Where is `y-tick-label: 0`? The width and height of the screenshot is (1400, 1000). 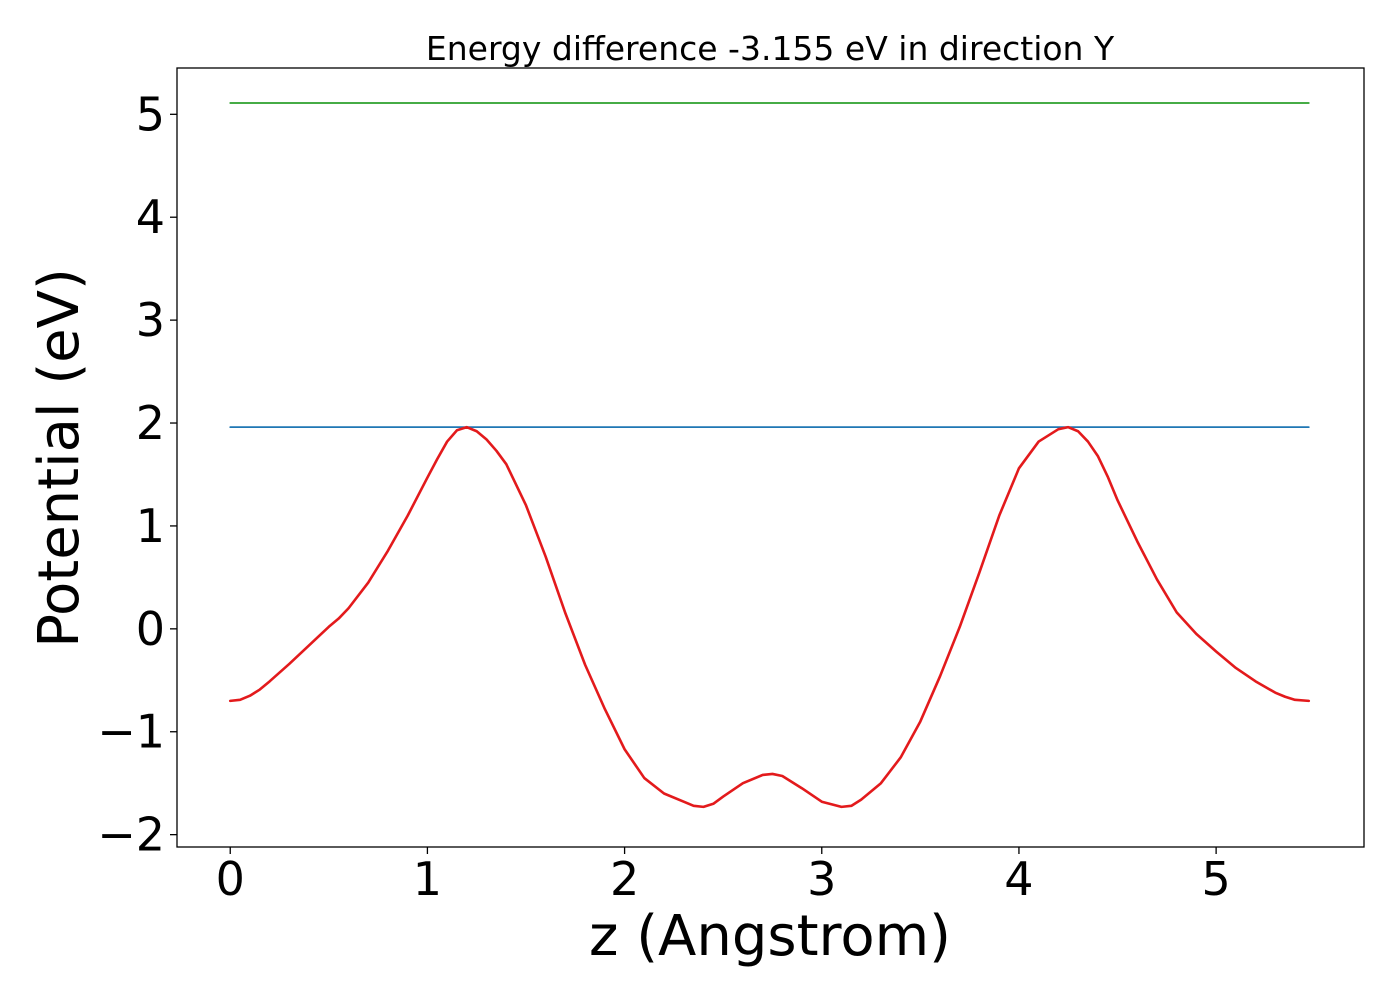
y-tick-label: 0 is located at coordinates (150, 629).